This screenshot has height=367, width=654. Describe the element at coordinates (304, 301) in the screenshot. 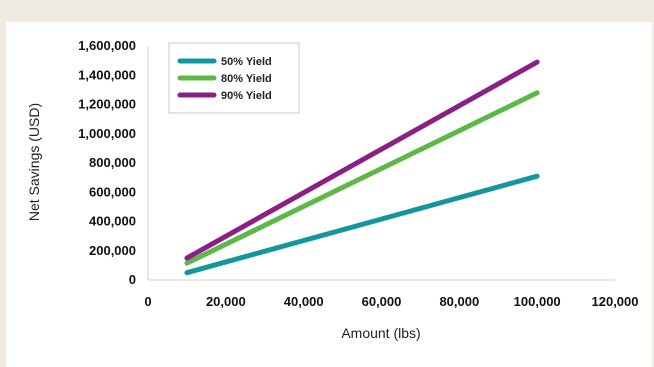

I see `x-tick-label: 40,000` at that location.